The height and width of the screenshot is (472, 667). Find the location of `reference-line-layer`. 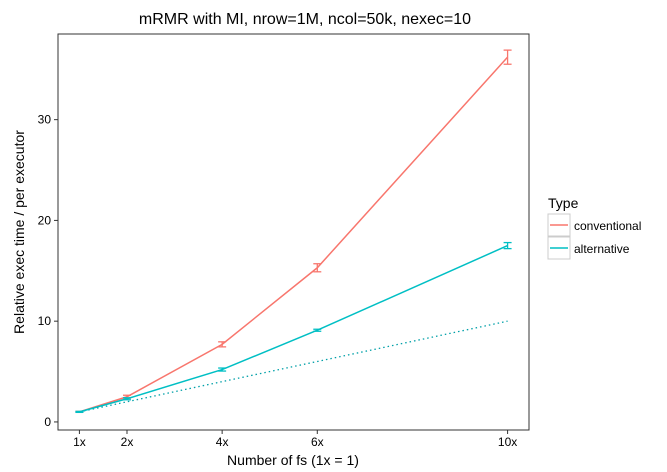

reference-line-layer is located at coordinates (293, 366).